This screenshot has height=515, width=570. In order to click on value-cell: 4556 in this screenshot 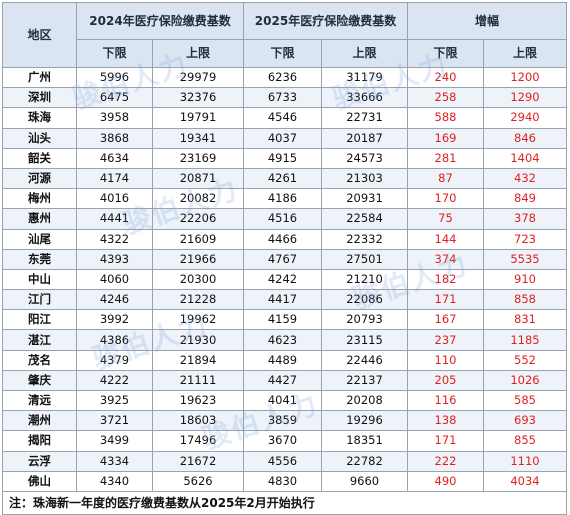, I will do `click(282, 461)`.